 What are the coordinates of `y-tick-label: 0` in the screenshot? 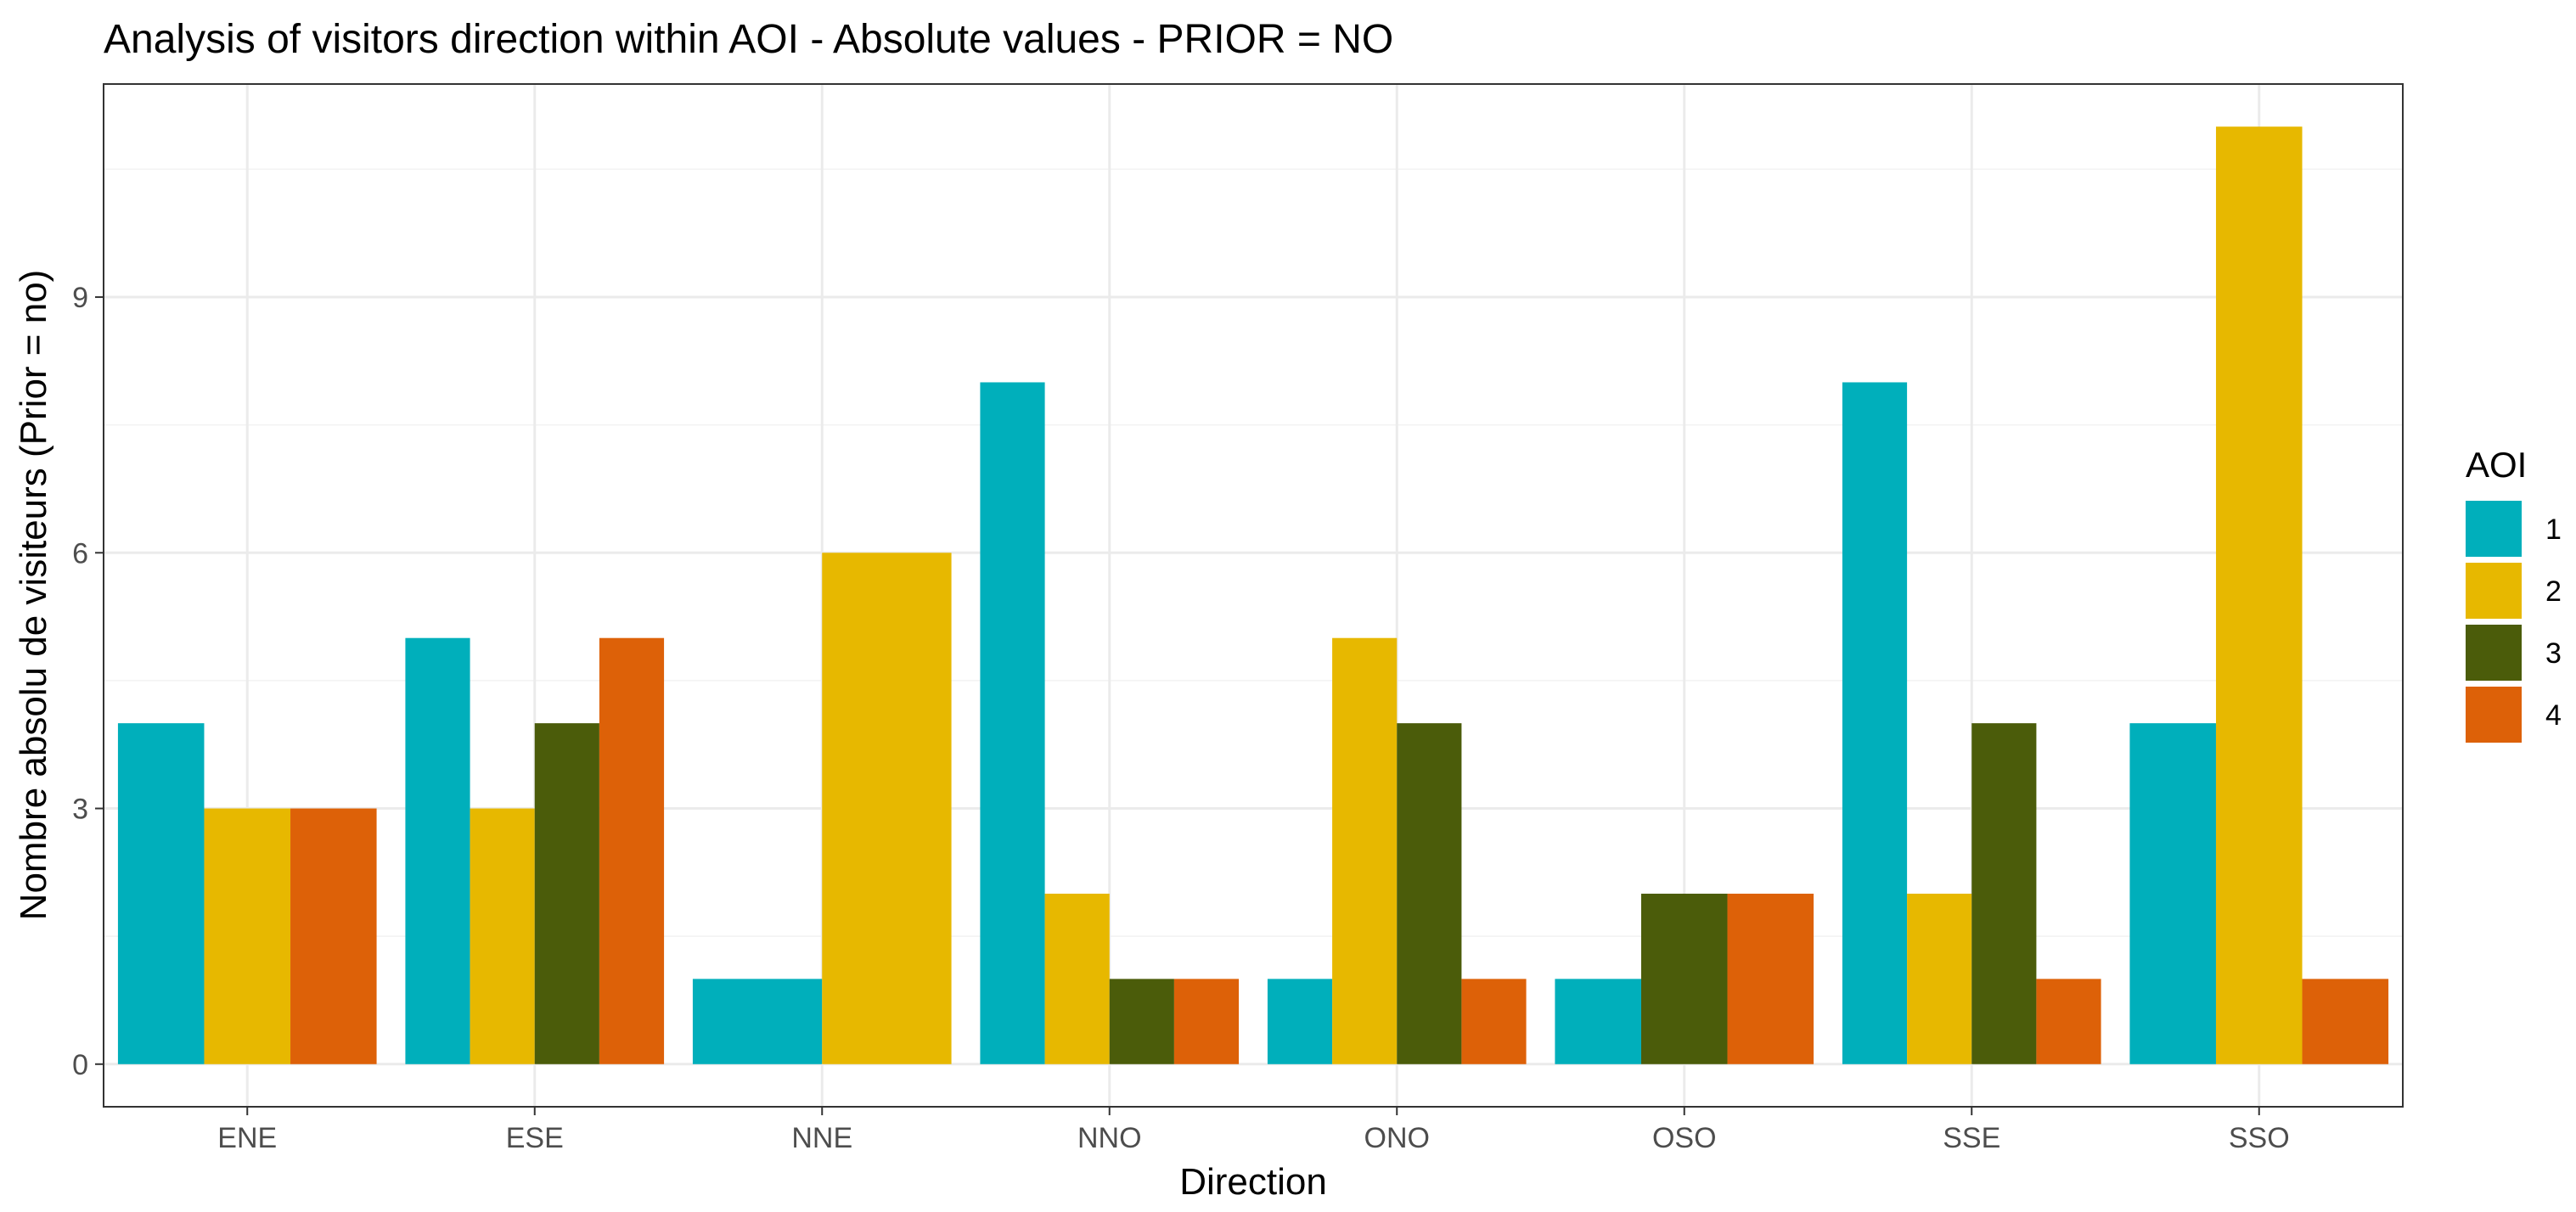 It's located at (80, 1065).